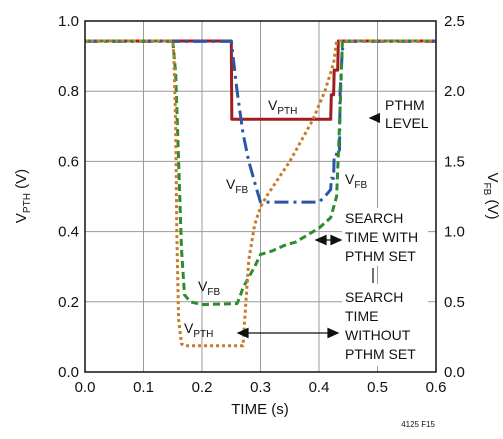 The height and width of the screenshot is (439, 503). Describe the element at coordinates (260, 409) in the screenshot. I see `x-axis-label: TIME (s)` at that location.